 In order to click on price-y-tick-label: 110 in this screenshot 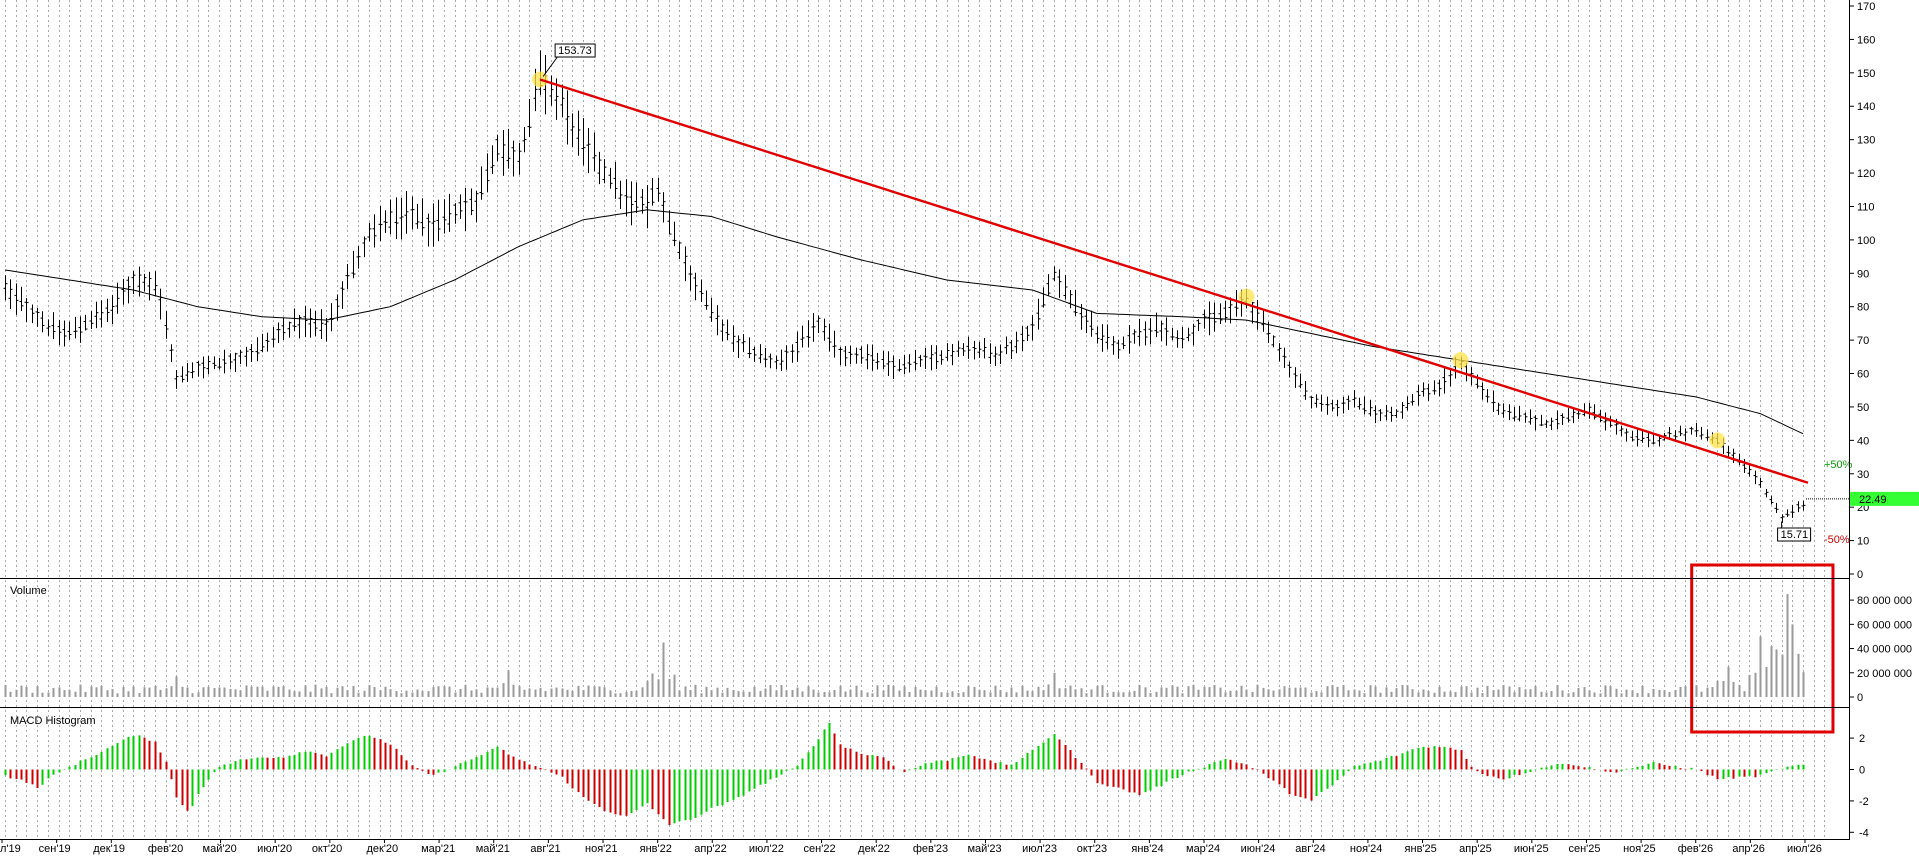, I will do `click(1866, 207)`.